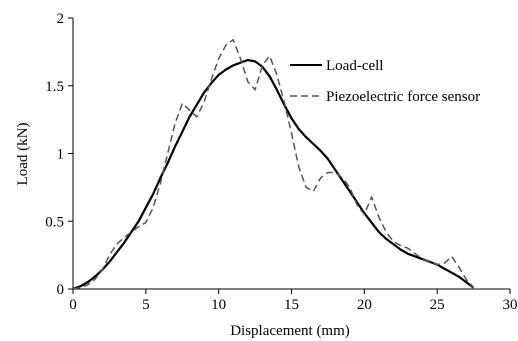  I want to click on x-tick-label: 15, so click(291, 305).